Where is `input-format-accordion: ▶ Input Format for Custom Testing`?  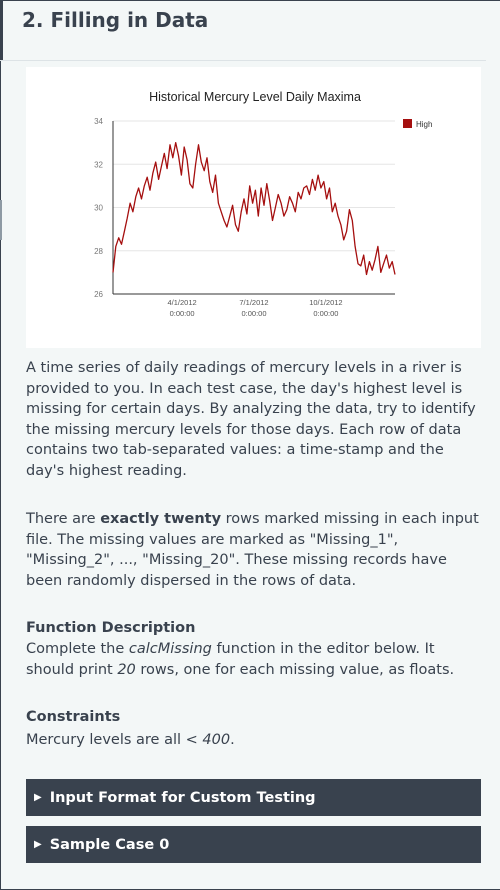 input-format-accordion: ▶ Input Format for Custom Testing is located at coordinates (253, 797).